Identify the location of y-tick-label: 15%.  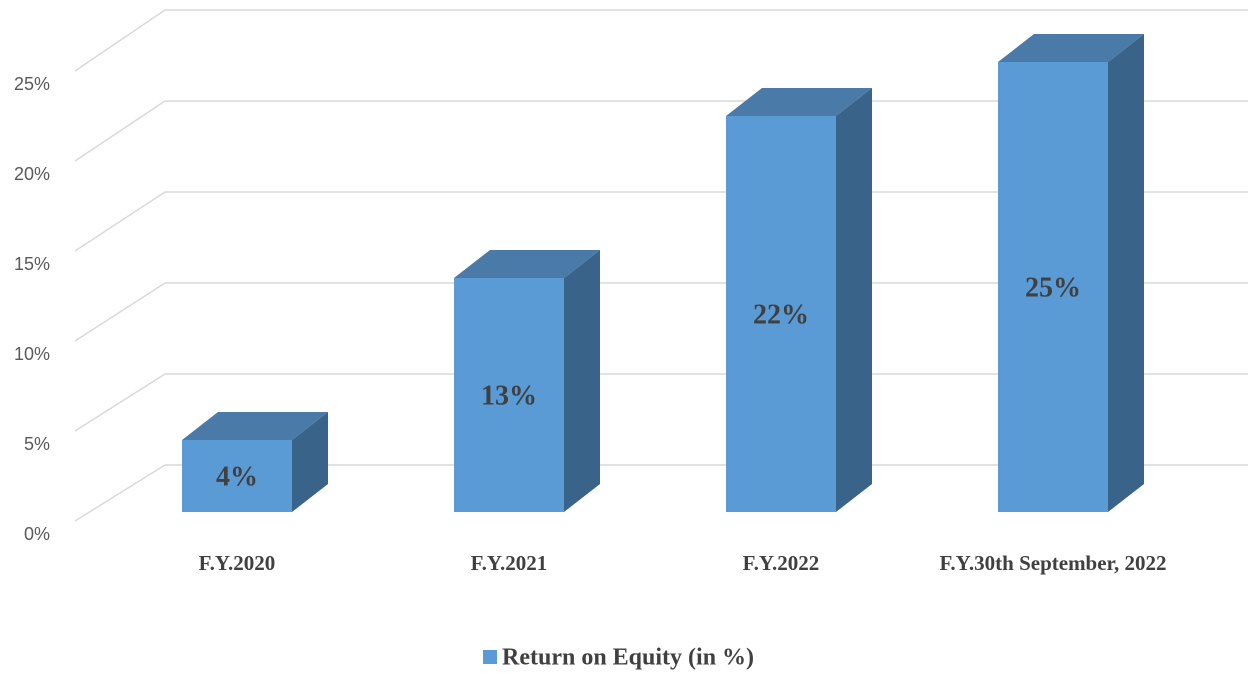
(32, 264).